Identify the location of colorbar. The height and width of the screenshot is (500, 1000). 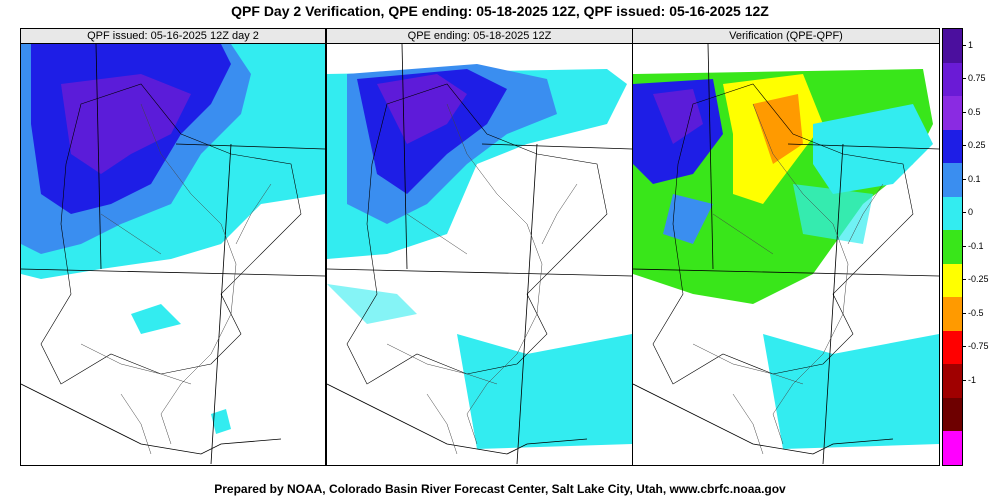
(952, 247).